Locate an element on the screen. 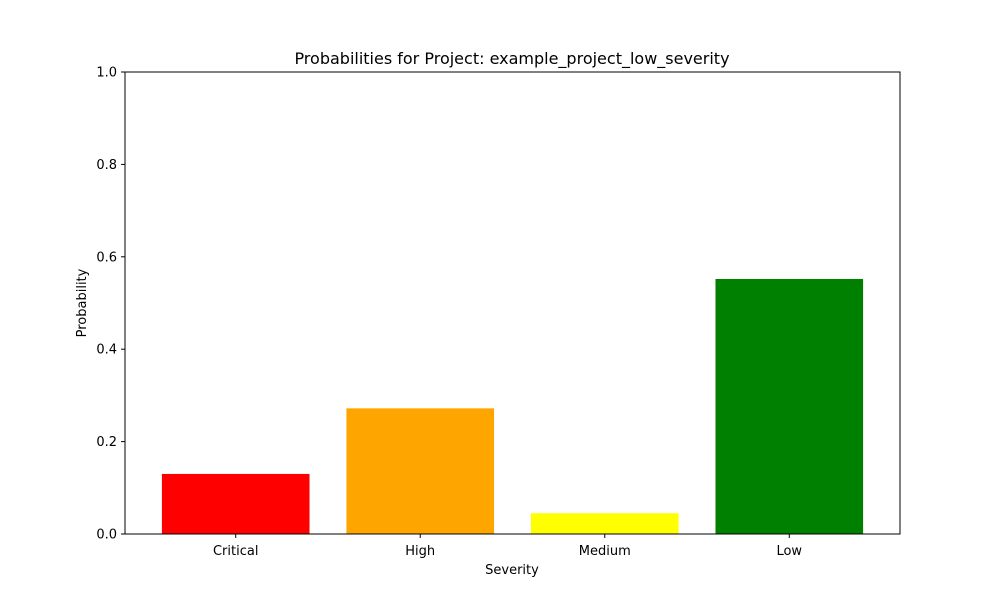 This screenshot has height=600, width=1000. y-axis-label: Probability is located at coordinates (82, 302).